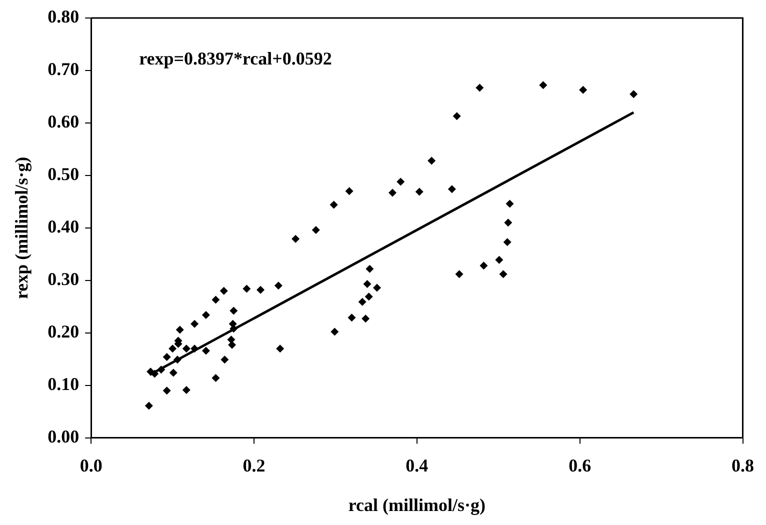 The height and width of the screenshot is (525, 766). Describe the element at coordinates (64, 436) in the screenshot. I see `y-tick-label: 0.00` at that location.